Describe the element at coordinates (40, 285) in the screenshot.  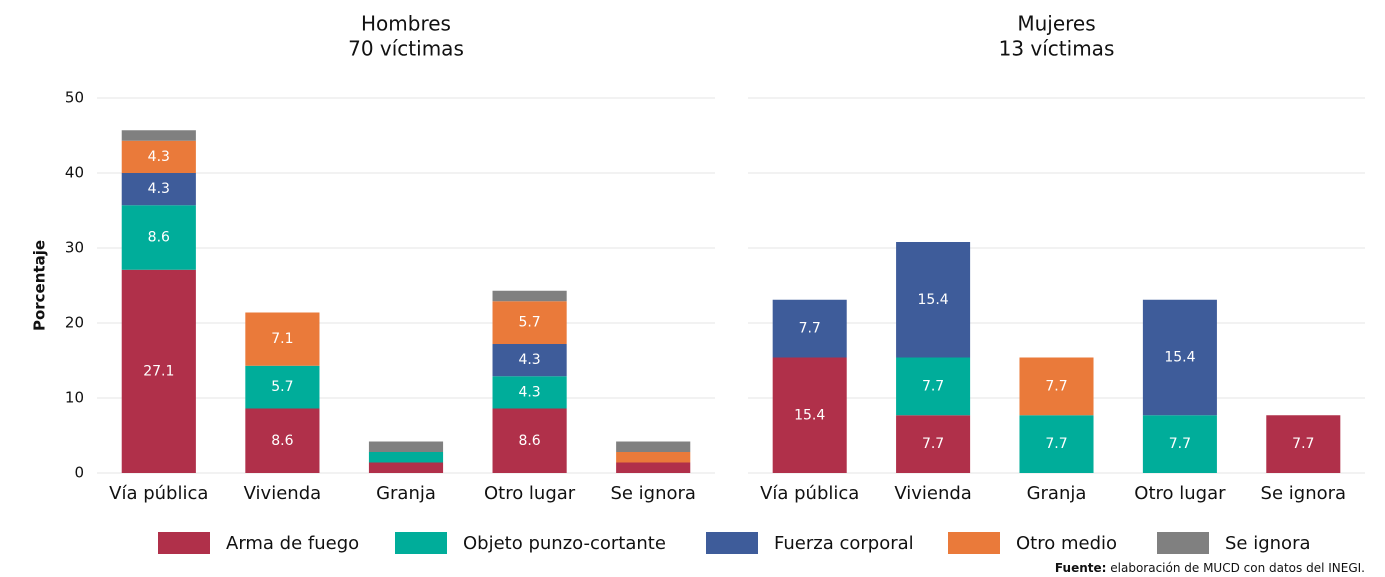
I see `y-axis-label: Porcentaje` at that location.